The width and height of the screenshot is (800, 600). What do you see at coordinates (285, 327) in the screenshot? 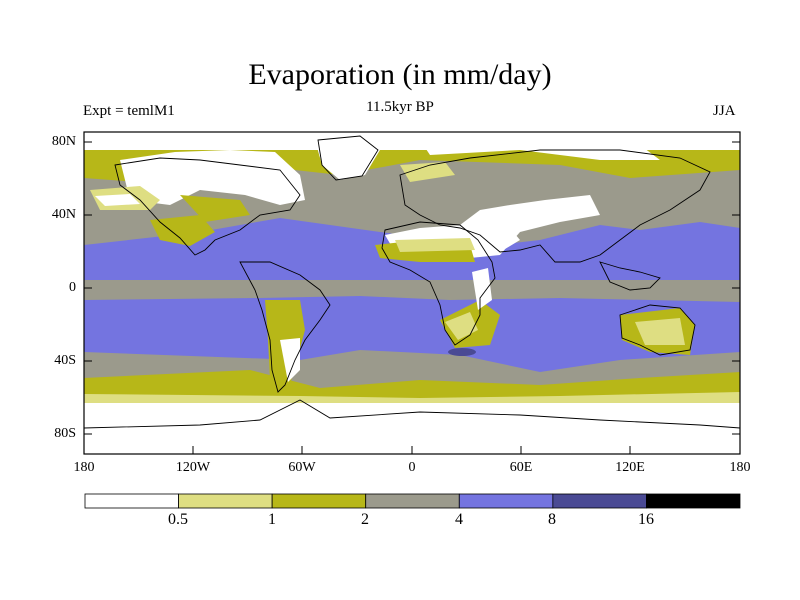
I see `south-america-coast` at bounding box center [285, 327].